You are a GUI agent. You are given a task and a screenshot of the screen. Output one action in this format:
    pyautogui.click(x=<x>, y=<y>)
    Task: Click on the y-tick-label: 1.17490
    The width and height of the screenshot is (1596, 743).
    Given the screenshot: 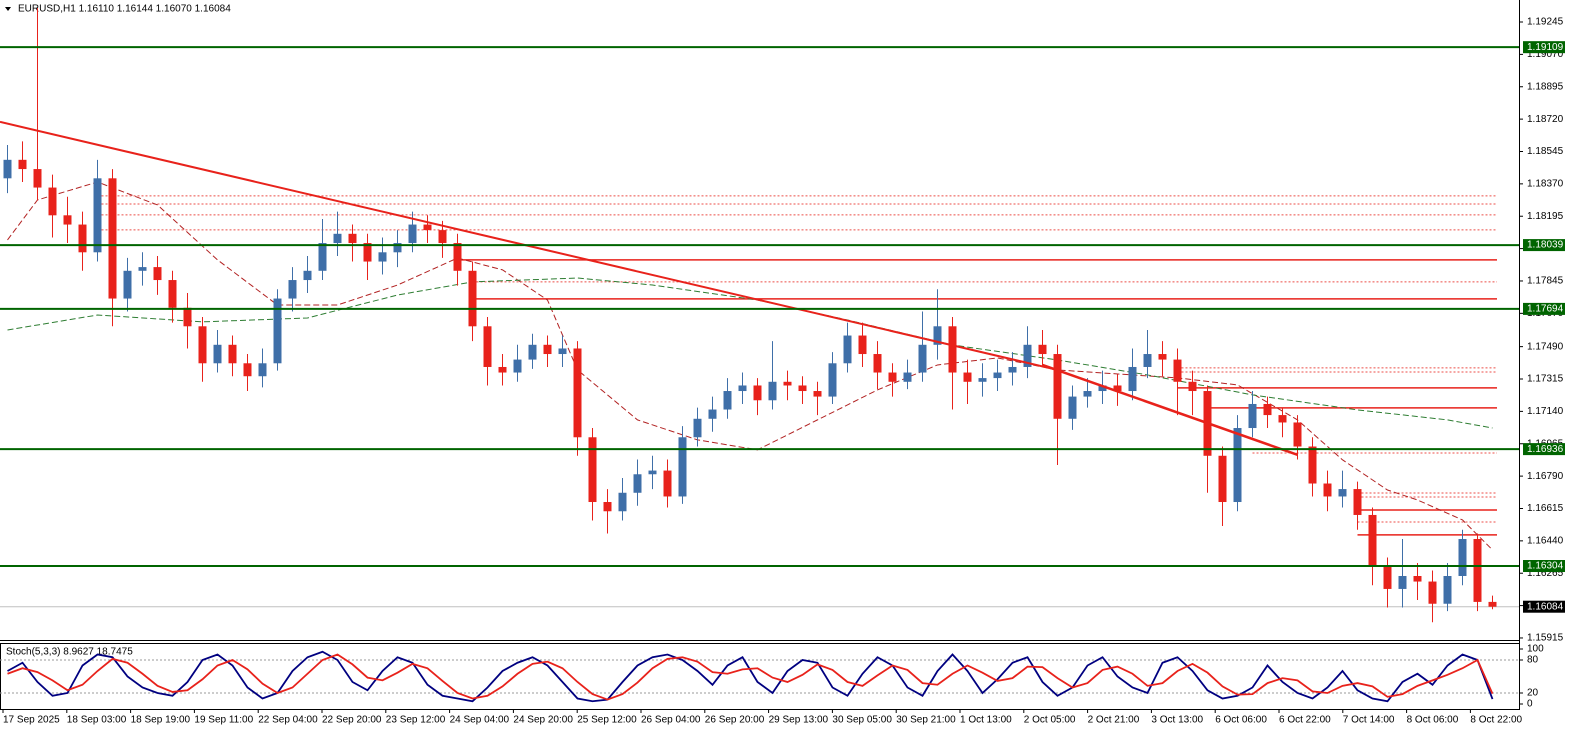 What is the action you would take?
    pyautogui.click(x=1545, y=346)
    